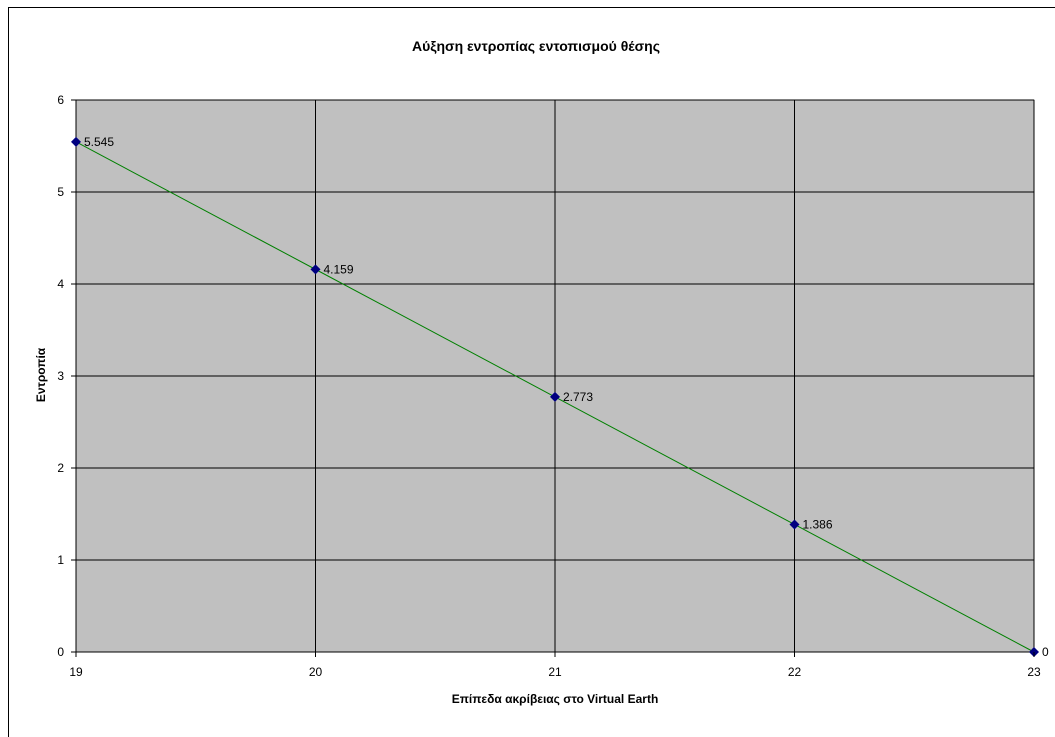  I want to click on x-axis-title: Επίπεδα ακρίβειας στο Virtual Earth, so click(555, 699).